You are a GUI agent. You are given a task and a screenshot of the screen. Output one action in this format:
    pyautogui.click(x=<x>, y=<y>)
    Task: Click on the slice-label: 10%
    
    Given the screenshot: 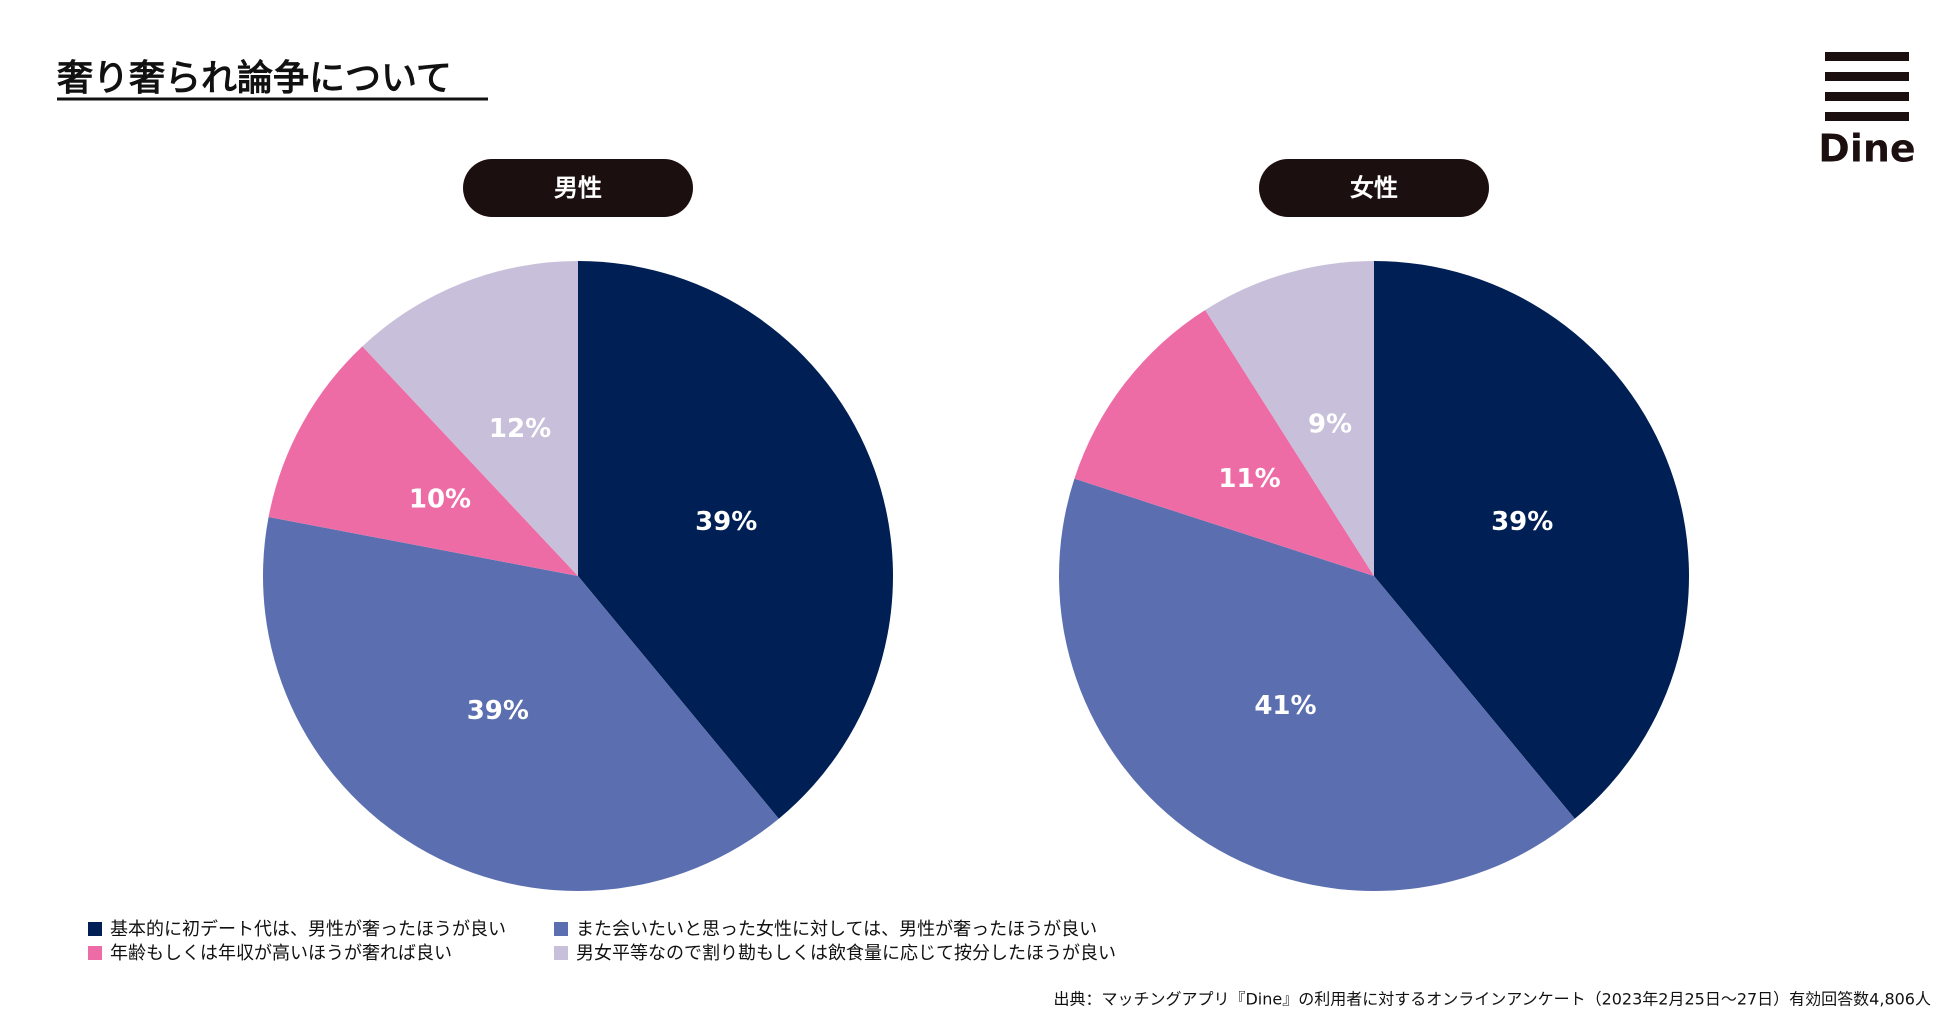 What is the action you would take?
    pyautogui.click(x=440, y=500)
    